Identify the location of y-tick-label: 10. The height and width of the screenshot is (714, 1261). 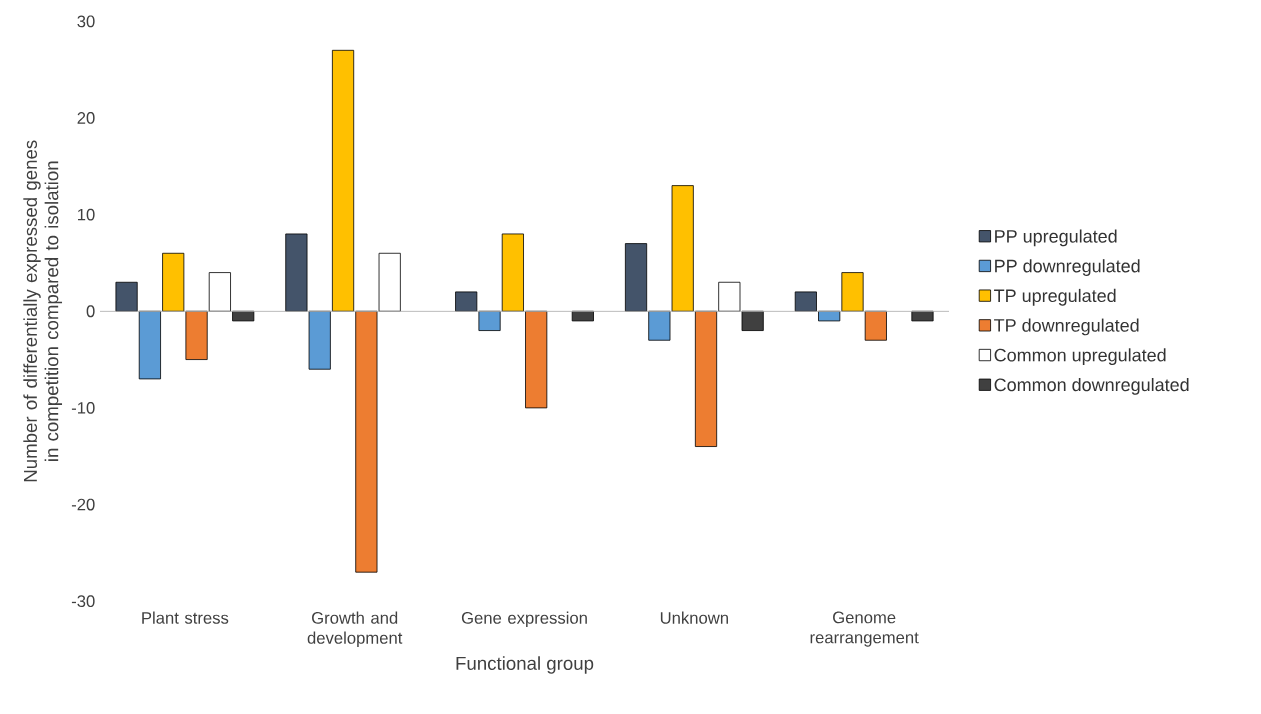
(86, 214).